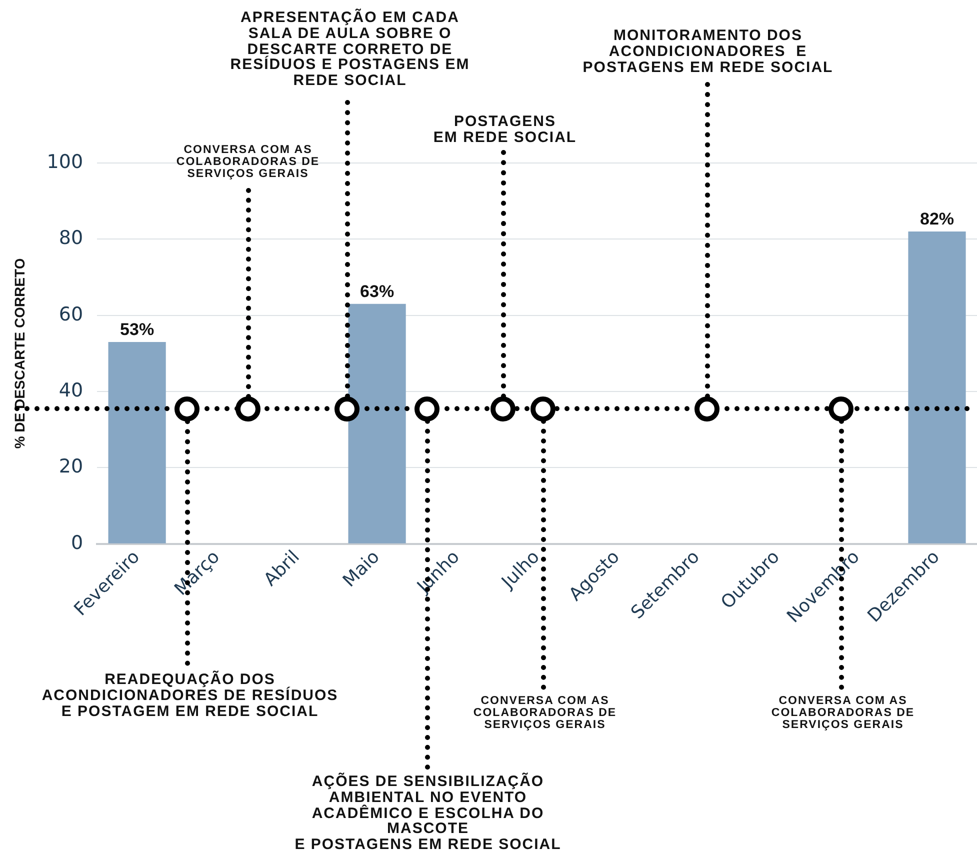  I want to click on y-tick-label: 60, so click(71, 314).